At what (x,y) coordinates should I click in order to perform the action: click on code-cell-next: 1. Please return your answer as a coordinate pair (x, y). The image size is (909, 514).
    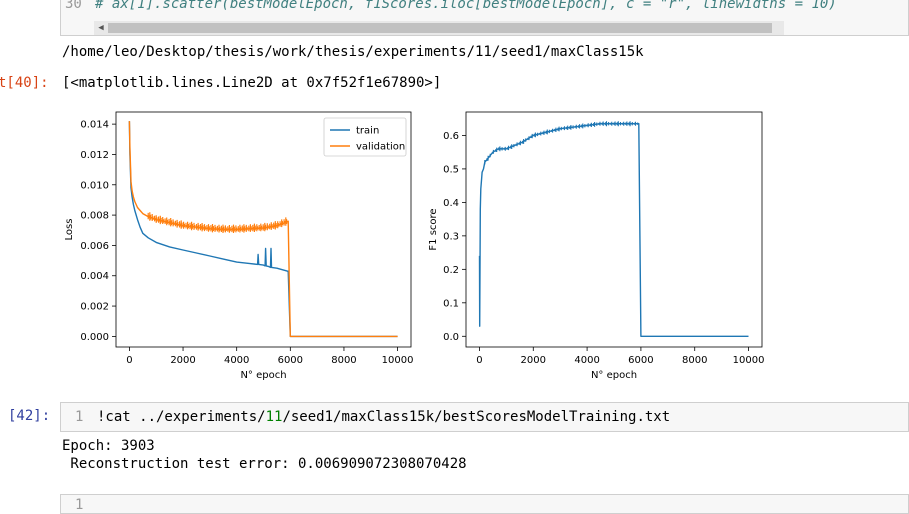
    Looking at the image, I should click on (484, 504).